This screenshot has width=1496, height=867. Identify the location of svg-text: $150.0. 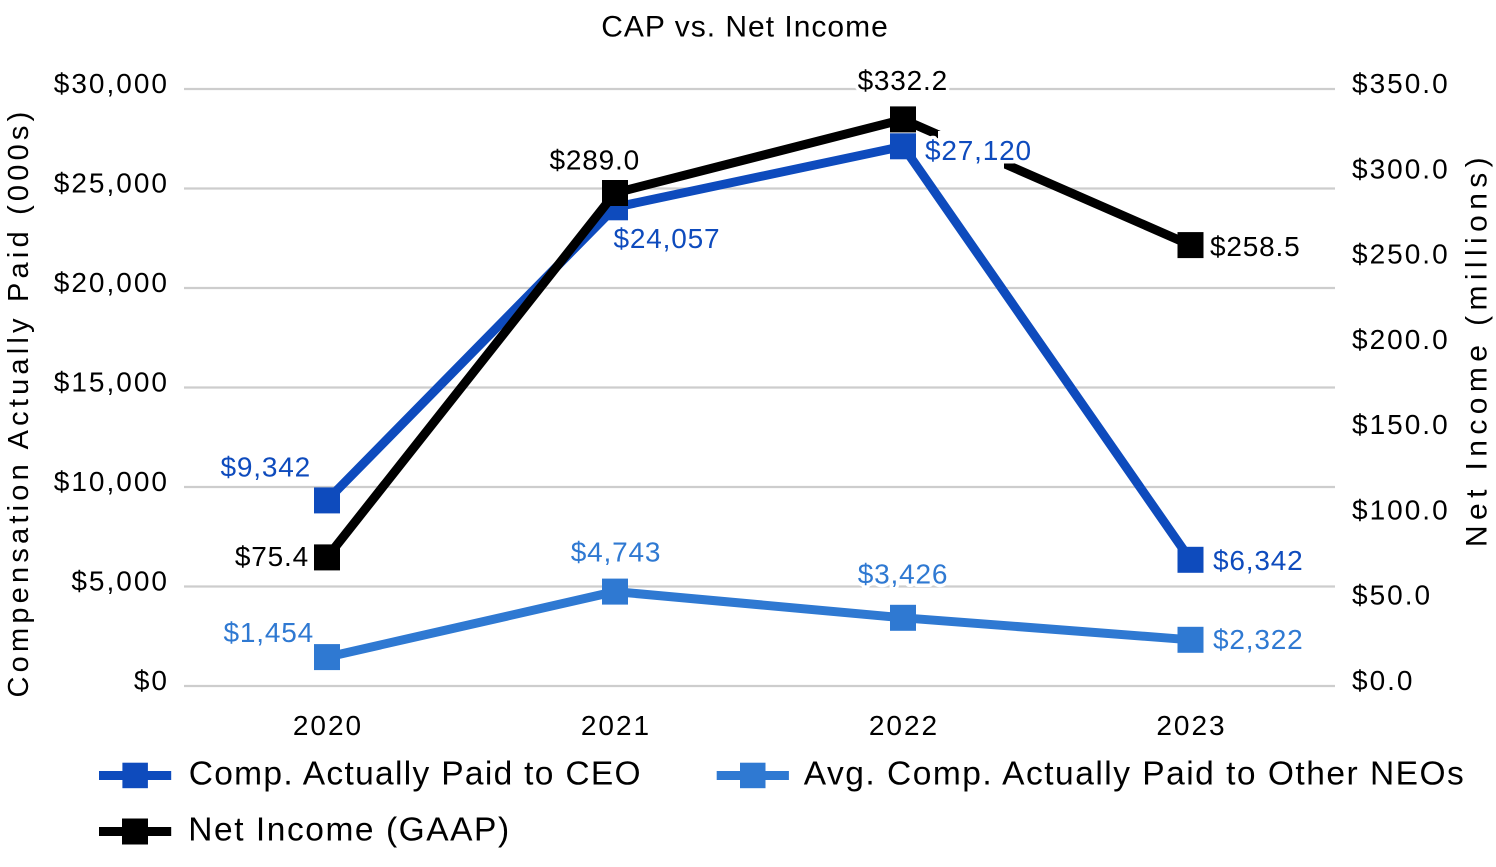
(1401, 424).